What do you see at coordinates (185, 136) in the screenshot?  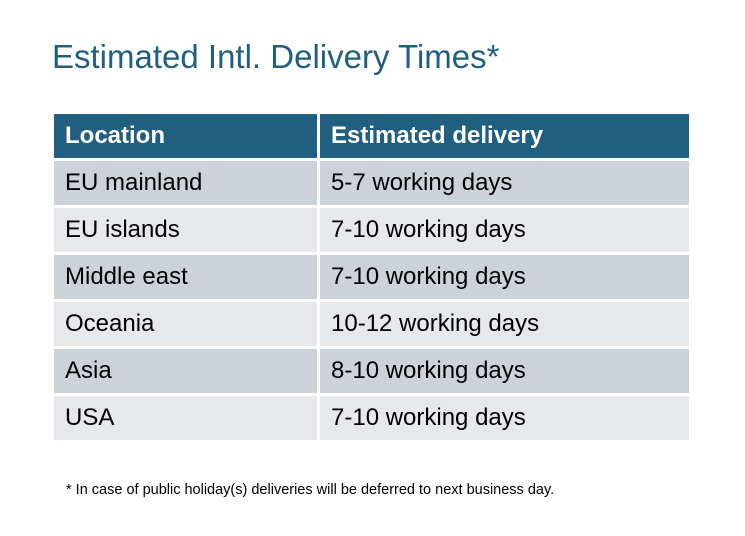 I see `header-location: Location` at bounding box center [185, 136].